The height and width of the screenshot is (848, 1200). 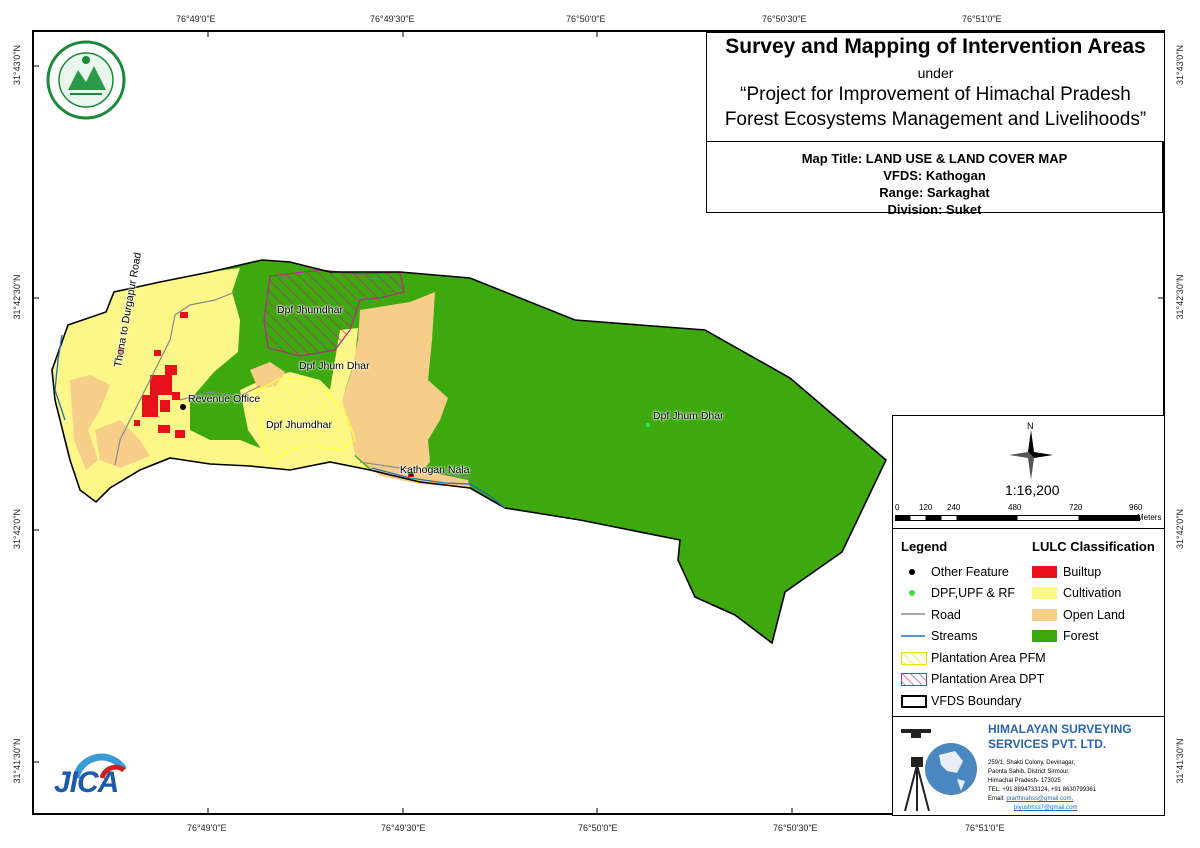 What do you see at coordinates (1044, 572) in the screenshot?
I see `builtup-swatch` at bounding box center [1044, 572].